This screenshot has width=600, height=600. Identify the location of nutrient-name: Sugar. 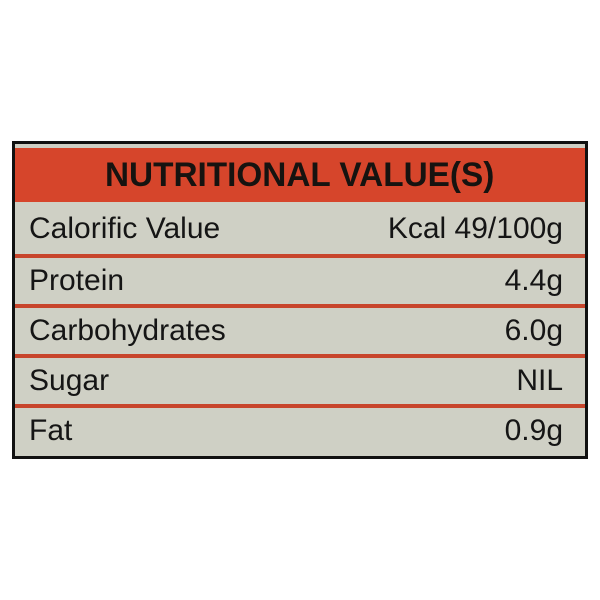
(69, 380).